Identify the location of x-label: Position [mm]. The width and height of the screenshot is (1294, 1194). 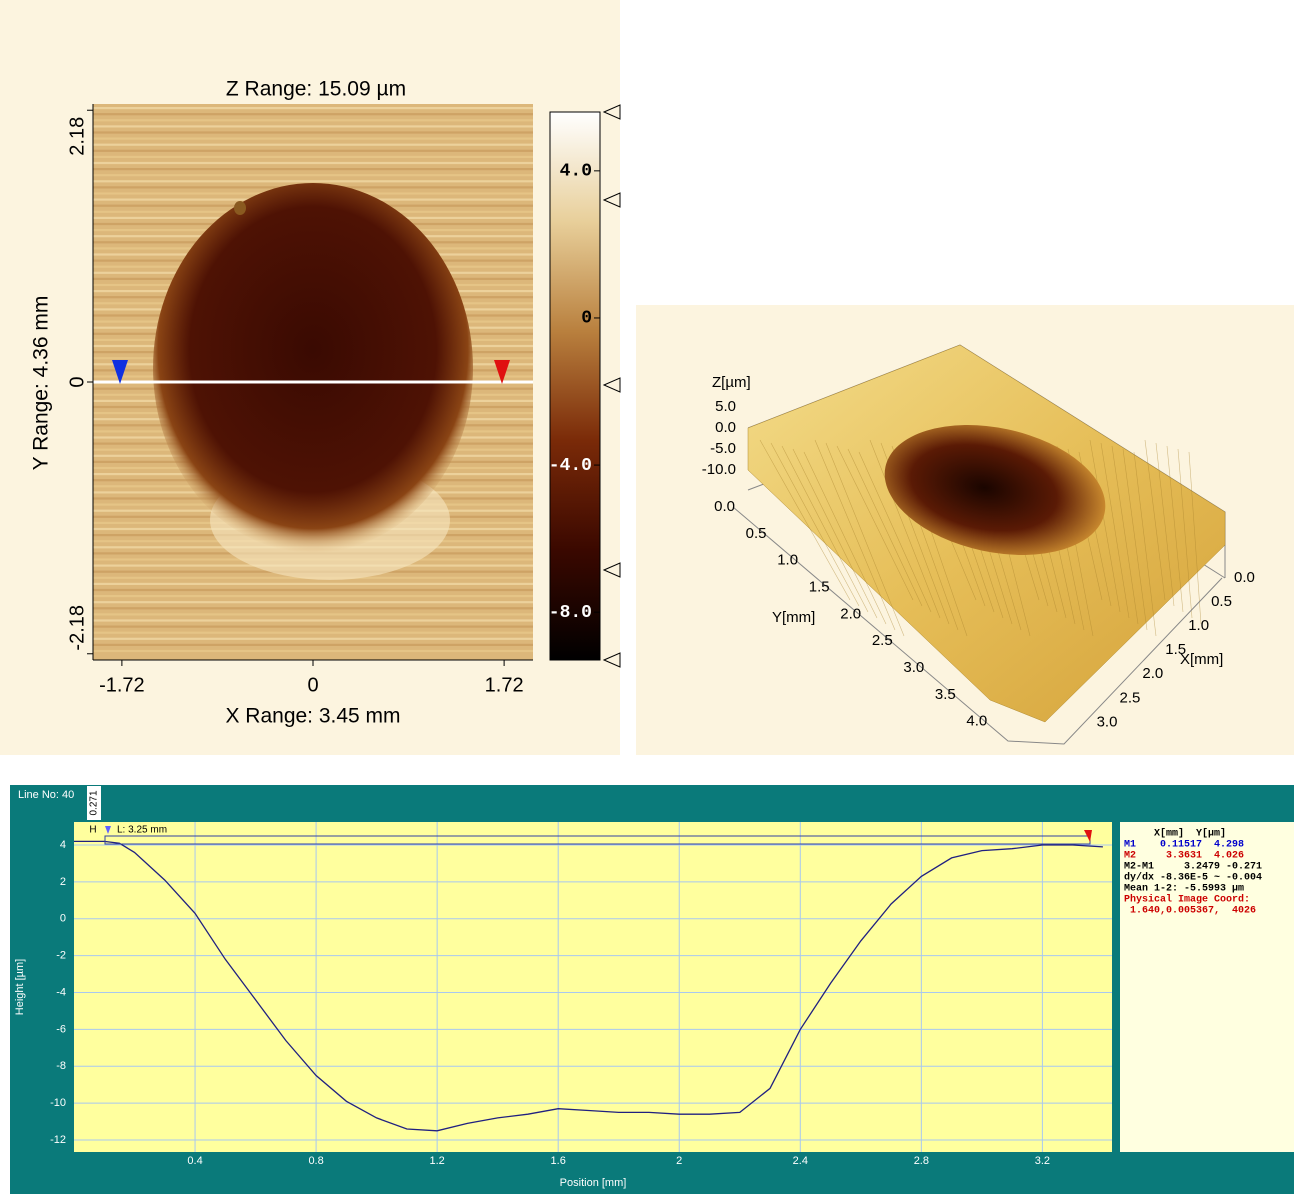
(593, 1183).